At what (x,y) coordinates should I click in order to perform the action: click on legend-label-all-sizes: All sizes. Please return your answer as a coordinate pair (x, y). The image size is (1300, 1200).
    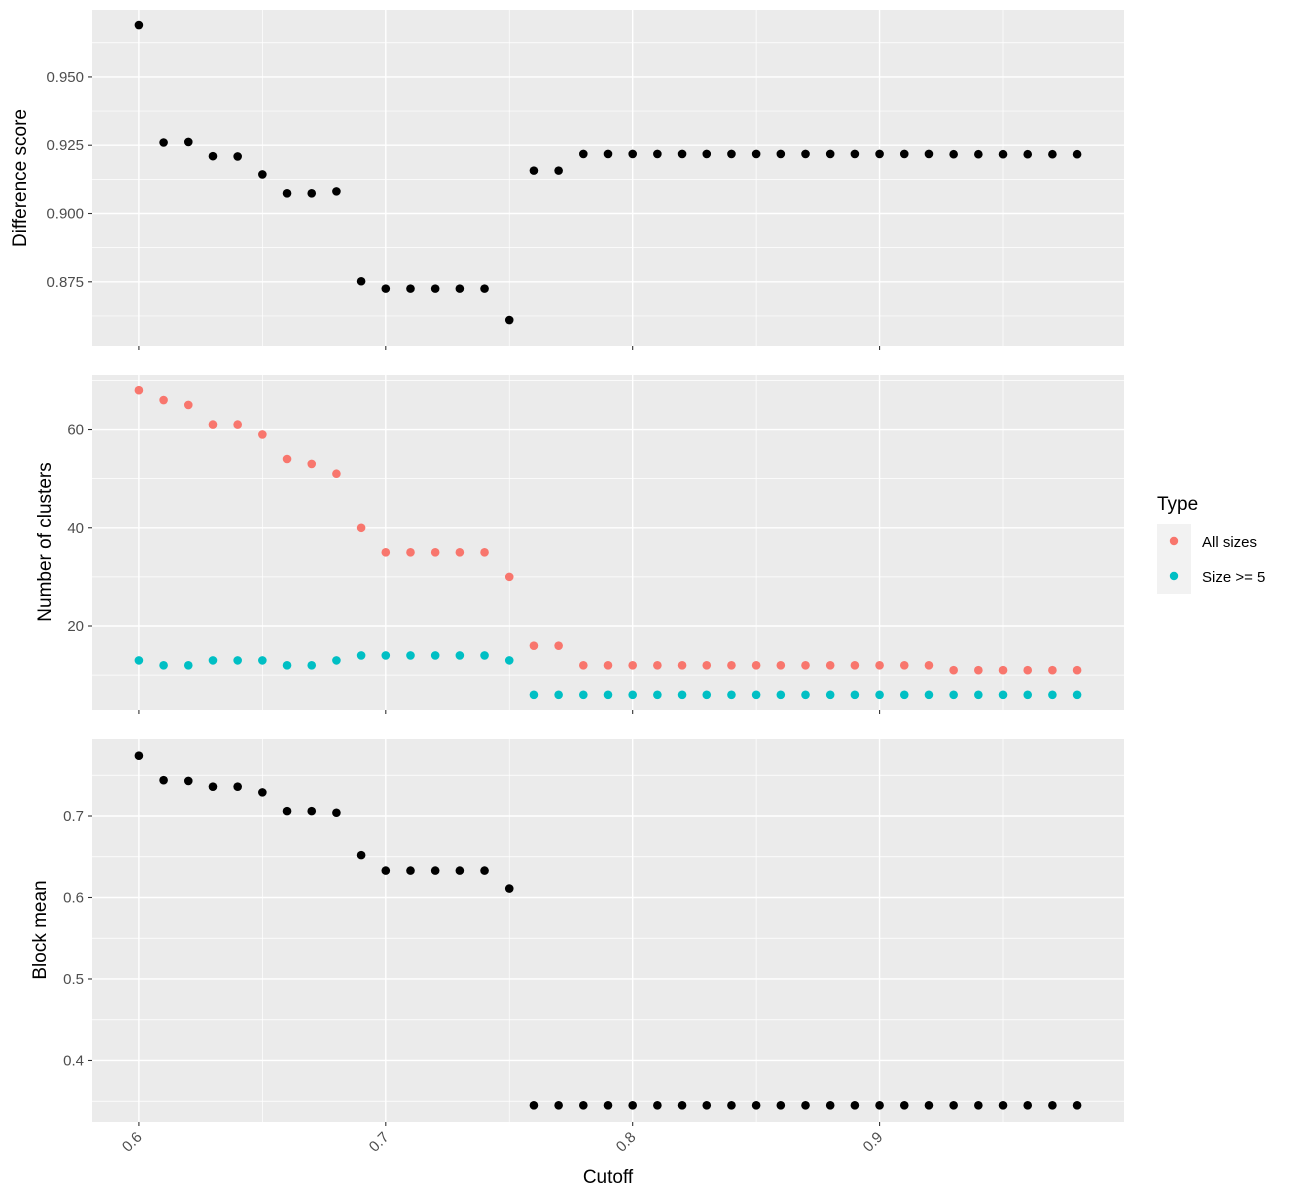
    Looking at the image, I should click on (1229, 542).